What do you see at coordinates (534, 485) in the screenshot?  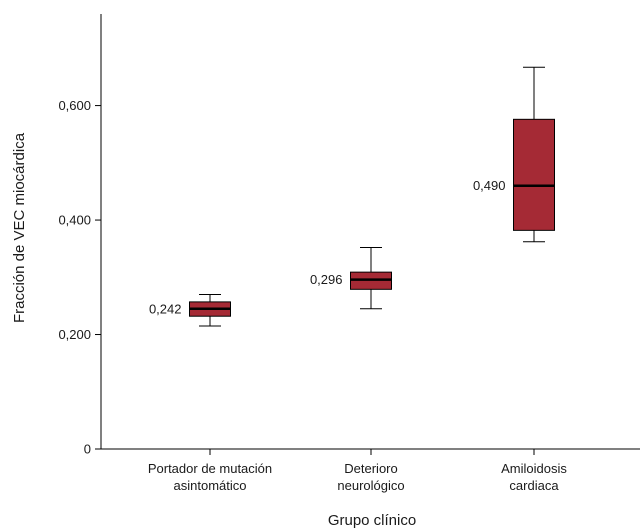 I see `x-tick-label: cardiaca` at bounding box center [534, 485].